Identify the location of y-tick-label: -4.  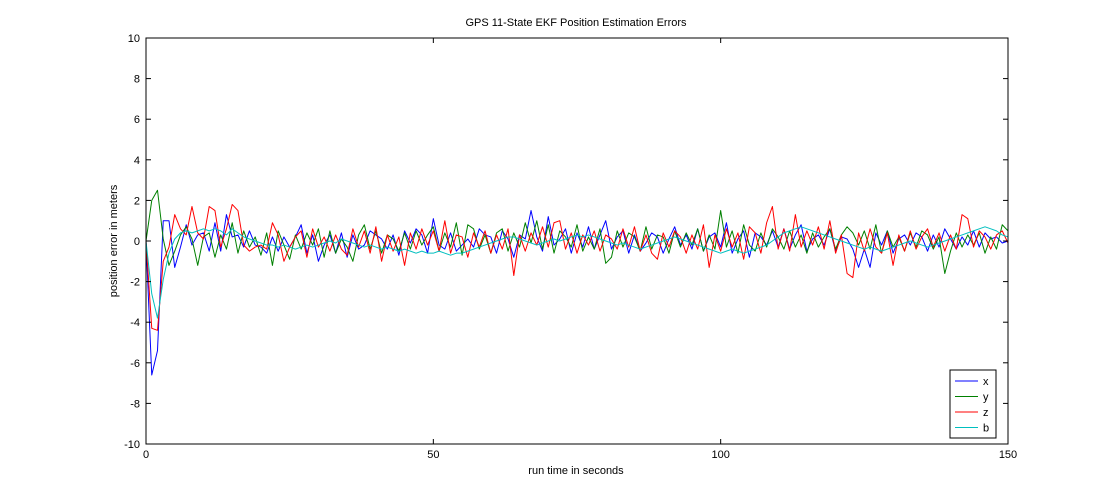
(135, 323).